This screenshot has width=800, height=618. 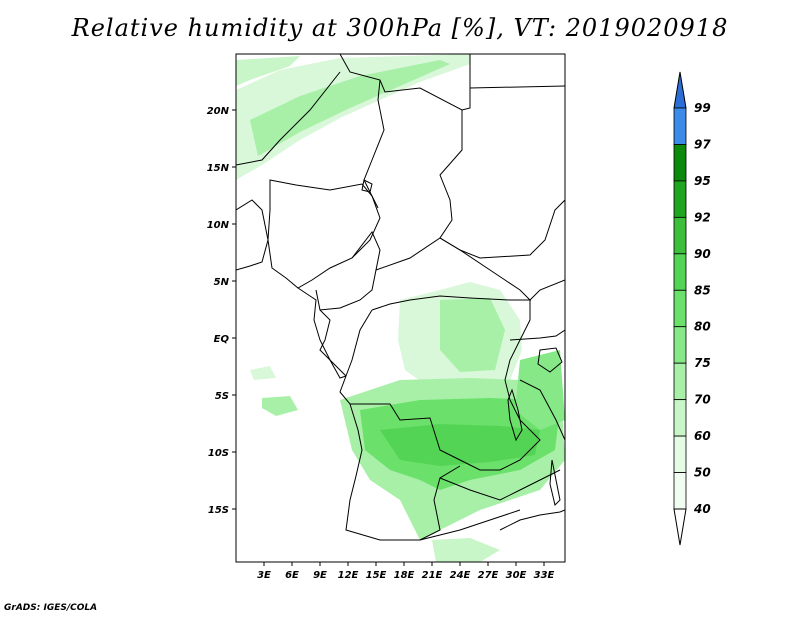 I want to click on lake-tanganyika, so click(x=515, y=415).